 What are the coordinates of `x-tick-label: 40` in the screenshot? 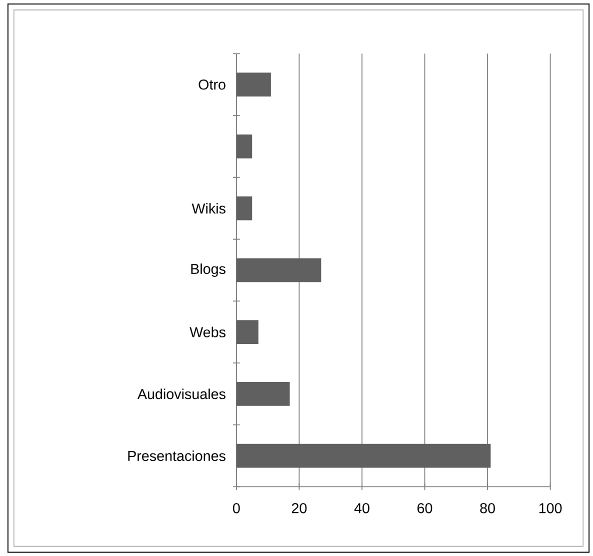 It's located at (362, 508).